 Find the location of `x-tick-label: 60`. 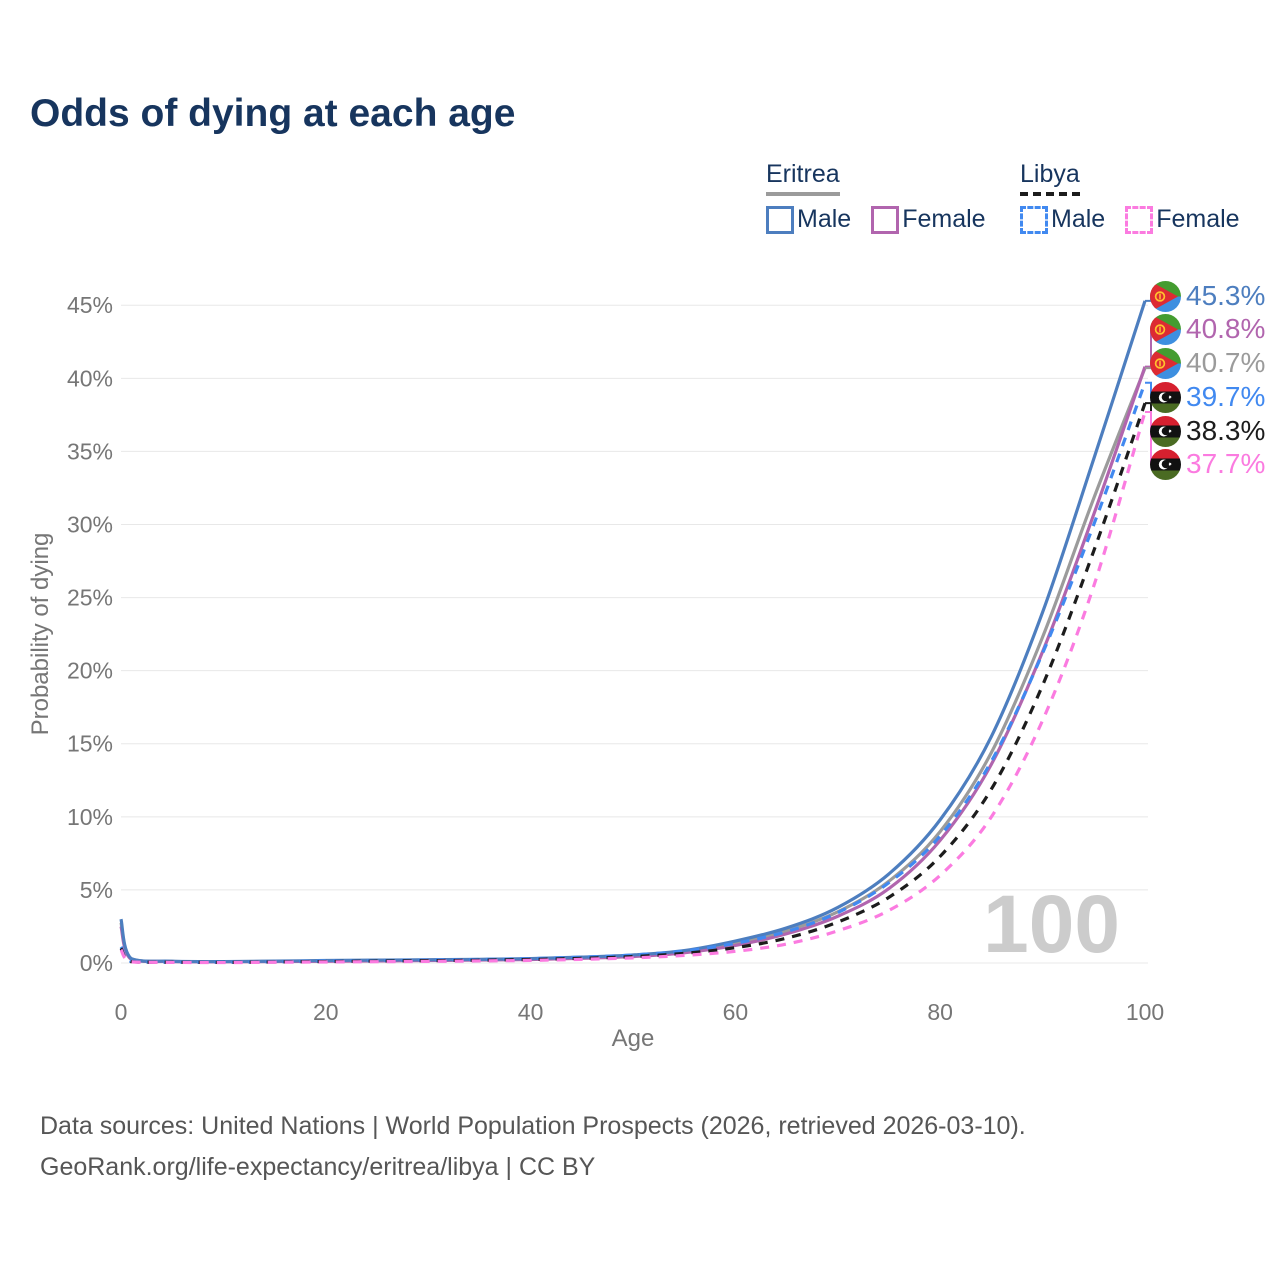

x-tick-label: 60 is located at coordinates (736, 1012).